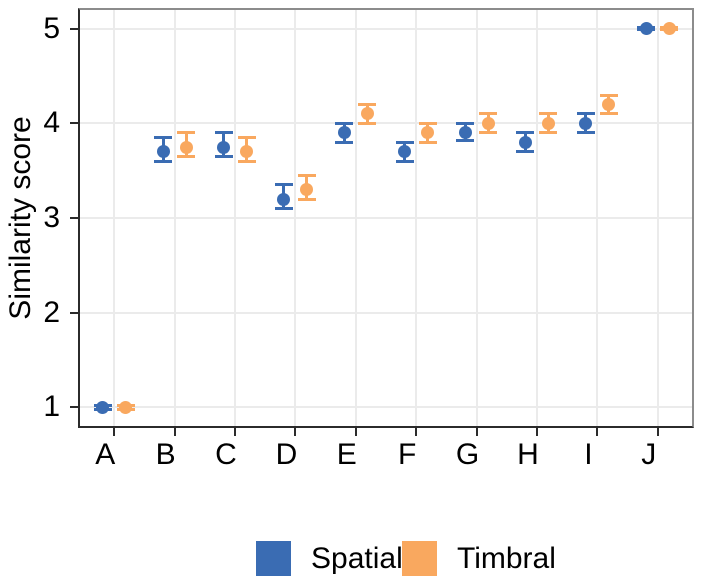 The image size is (704, 588). I want to click on x-tick-label-A: A, so click(105, 454).